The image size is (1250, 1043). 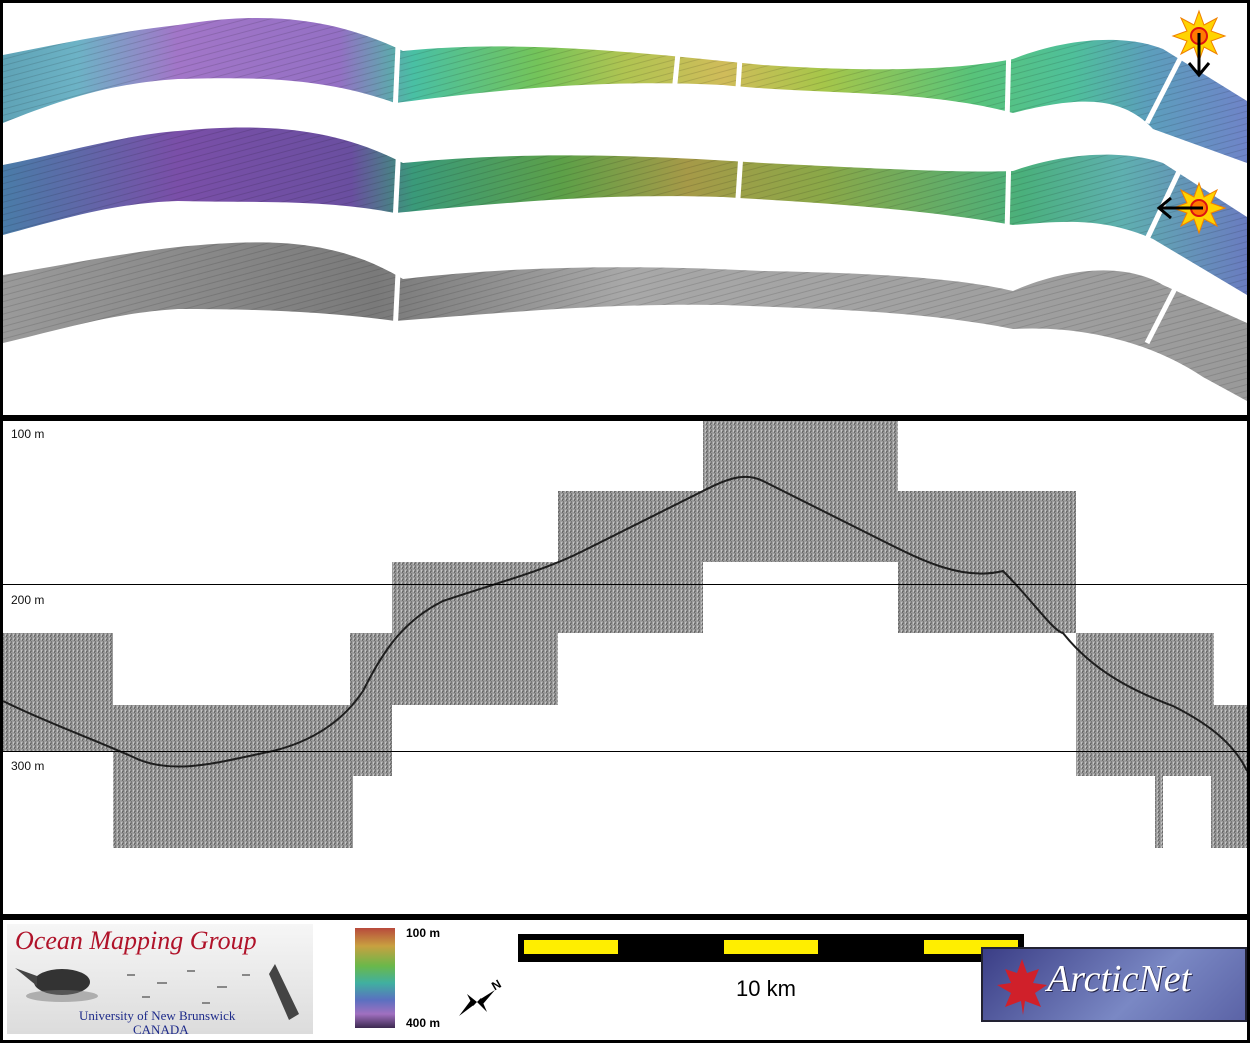 I want to click on scale-bar, so click(x=771, y=948).